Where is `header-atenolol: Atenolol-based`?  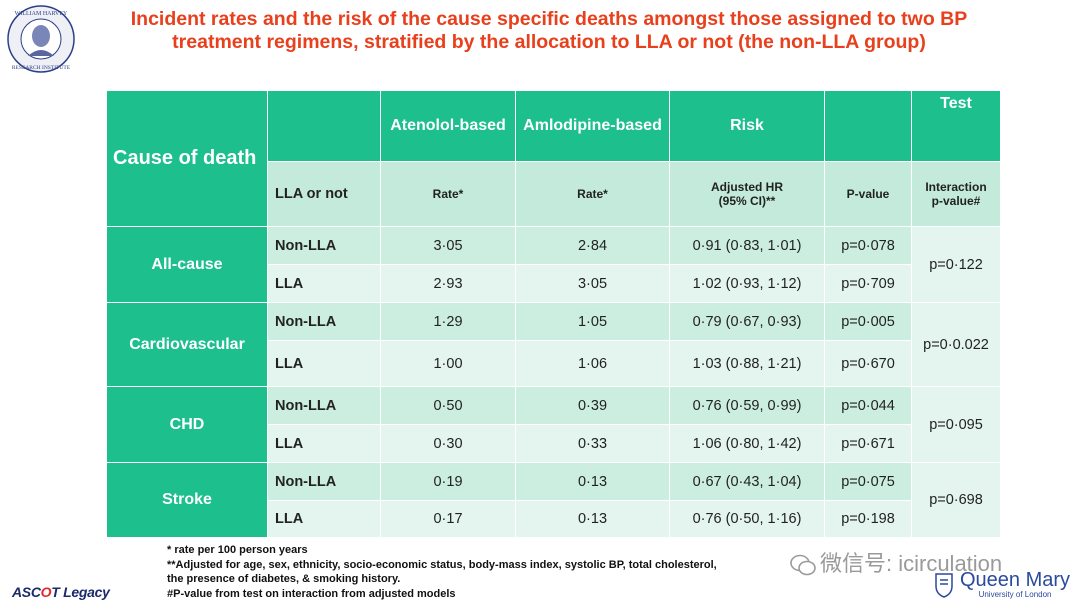 header-atenolol: Atenolol-based is located at coordinates (448, 126).